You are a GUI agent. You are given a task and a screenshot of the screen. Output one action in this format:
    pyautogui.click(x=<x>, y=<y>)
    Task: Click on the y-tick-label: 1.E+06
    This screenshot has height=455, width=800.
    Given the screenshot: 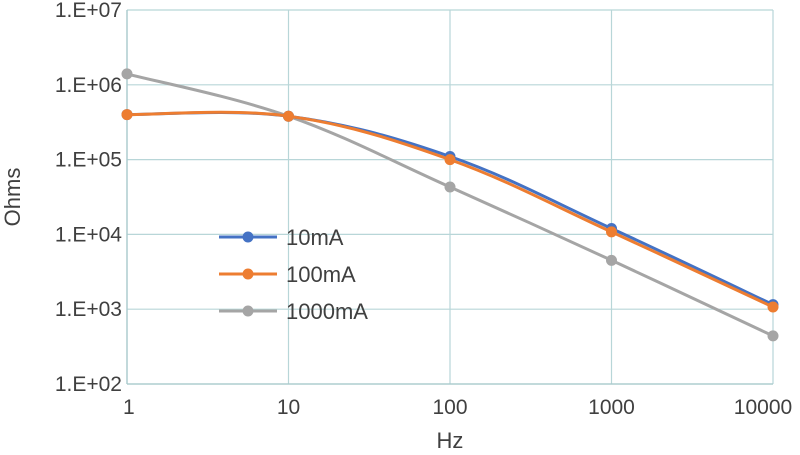 What is the action you would take?
    pyautogui.click(x=88, y=85)
    